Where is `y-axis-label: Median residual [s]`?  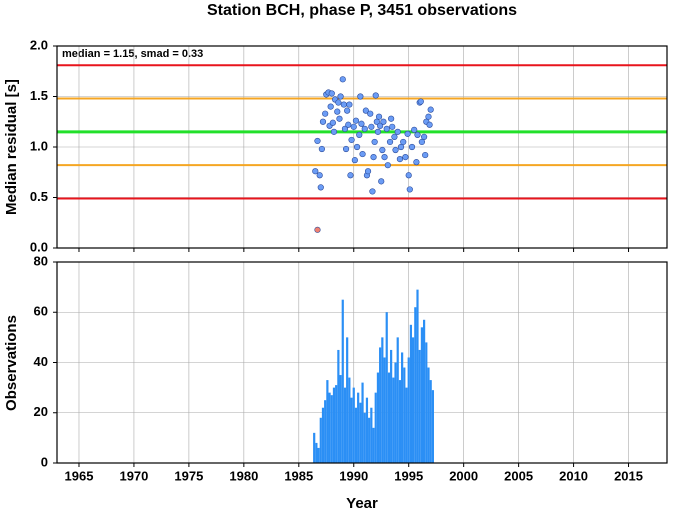 y-axis-label: Median residual [s] is located at coordinates (11, 147).